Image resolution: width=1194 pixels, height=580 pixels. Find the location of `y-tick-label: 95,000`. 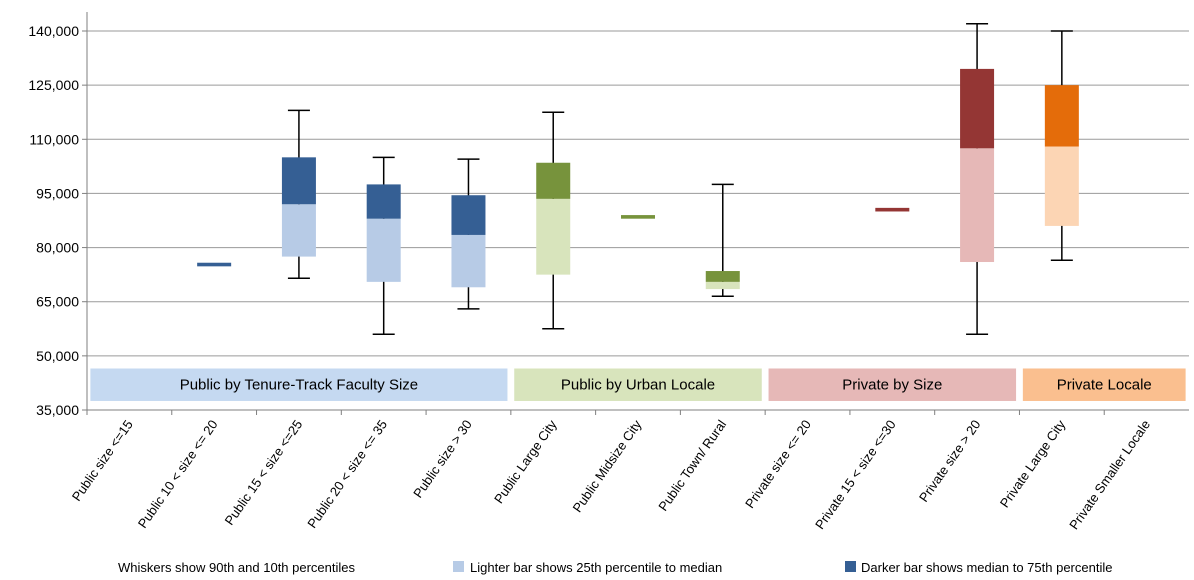

y-tick-label: 95,000 is located at coordinates (57, 193).